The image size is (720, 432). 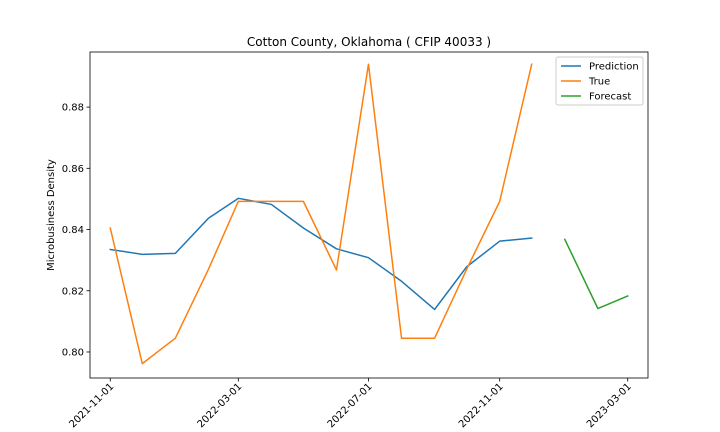 What do you see at coordinates (596, 274) in the screenshot?
I see `series-line-forecast` at bounding box center [596, 274].